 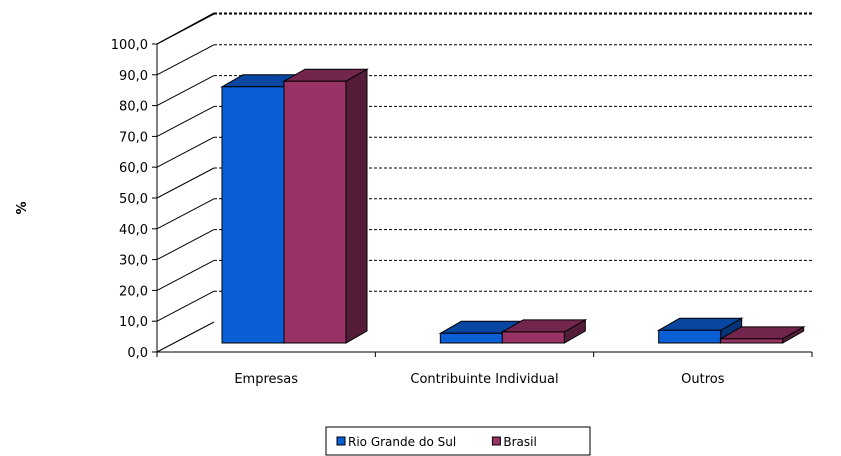 What do you see at coordinates (129, 45) in the screenshot?
I see `y-tick-label: 100,0` at bounding box center [129, 45].